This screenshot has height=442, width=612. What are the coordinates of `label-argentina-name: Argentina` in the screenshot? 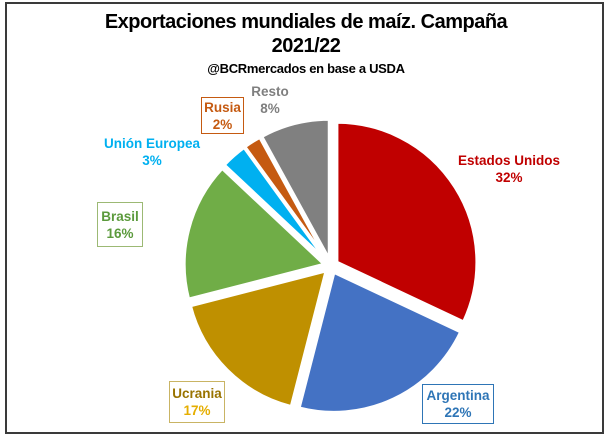 It's located at (458, 395).